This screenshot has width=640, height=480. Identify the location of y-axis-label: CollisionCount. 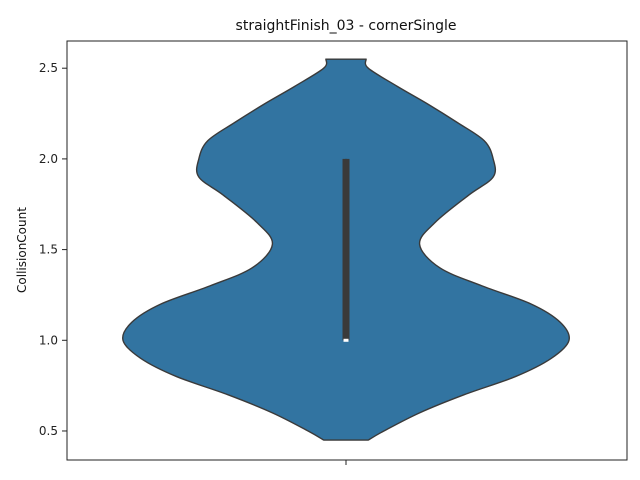
(22, 250).